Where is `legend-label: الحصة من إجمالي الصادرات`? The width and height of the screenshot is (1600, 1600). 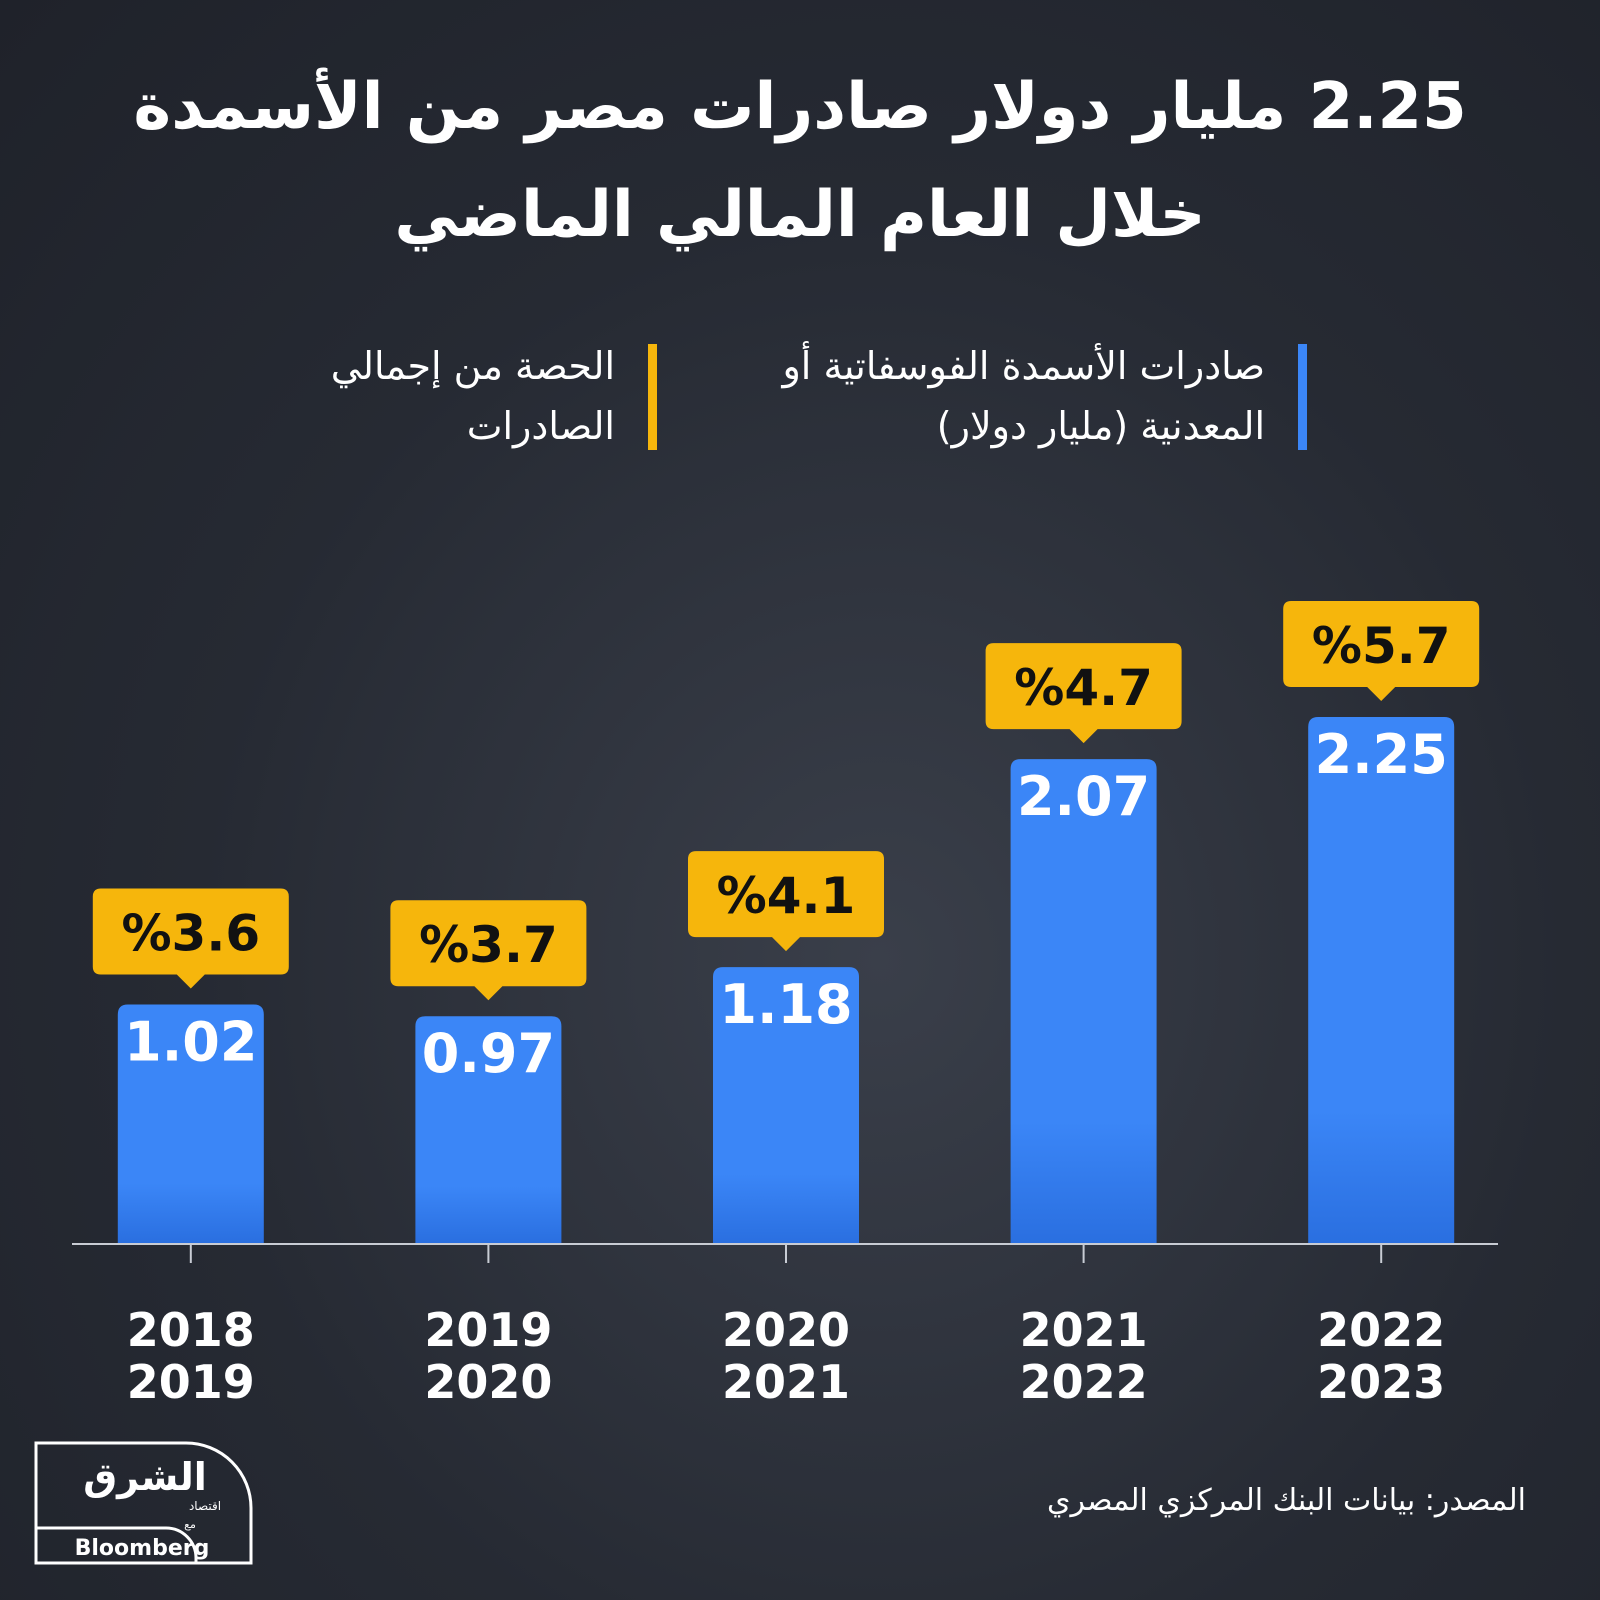 legend-label: الحصة من إجمالي الصادرات is located at coordinates (472, 396).